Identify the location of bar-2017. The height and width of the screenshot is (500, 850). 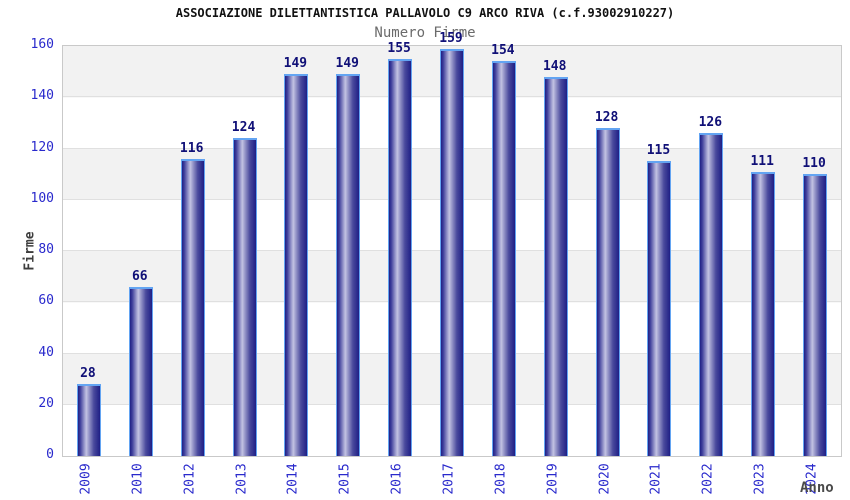
(452, 252).